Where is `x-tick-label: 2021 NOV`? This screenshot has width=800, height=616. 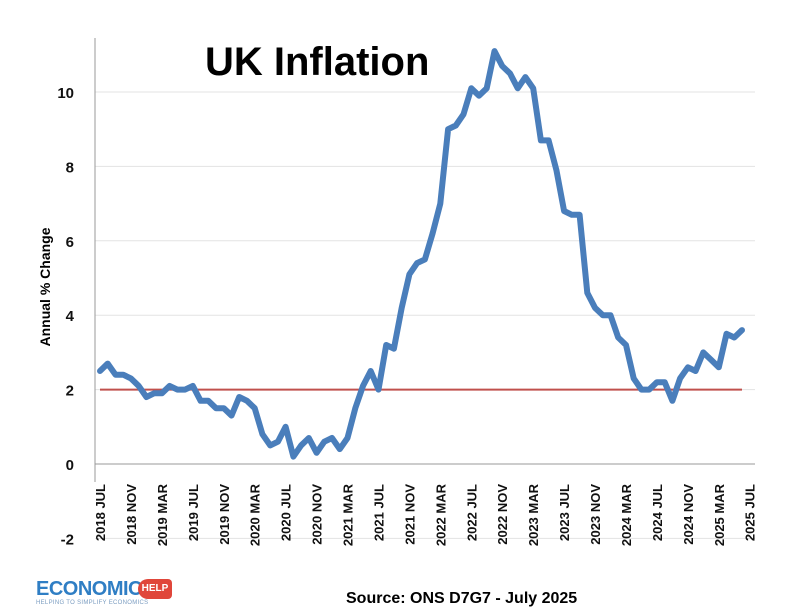 x-tick-label: 2021 NOV is located at coordinates (409, 514).